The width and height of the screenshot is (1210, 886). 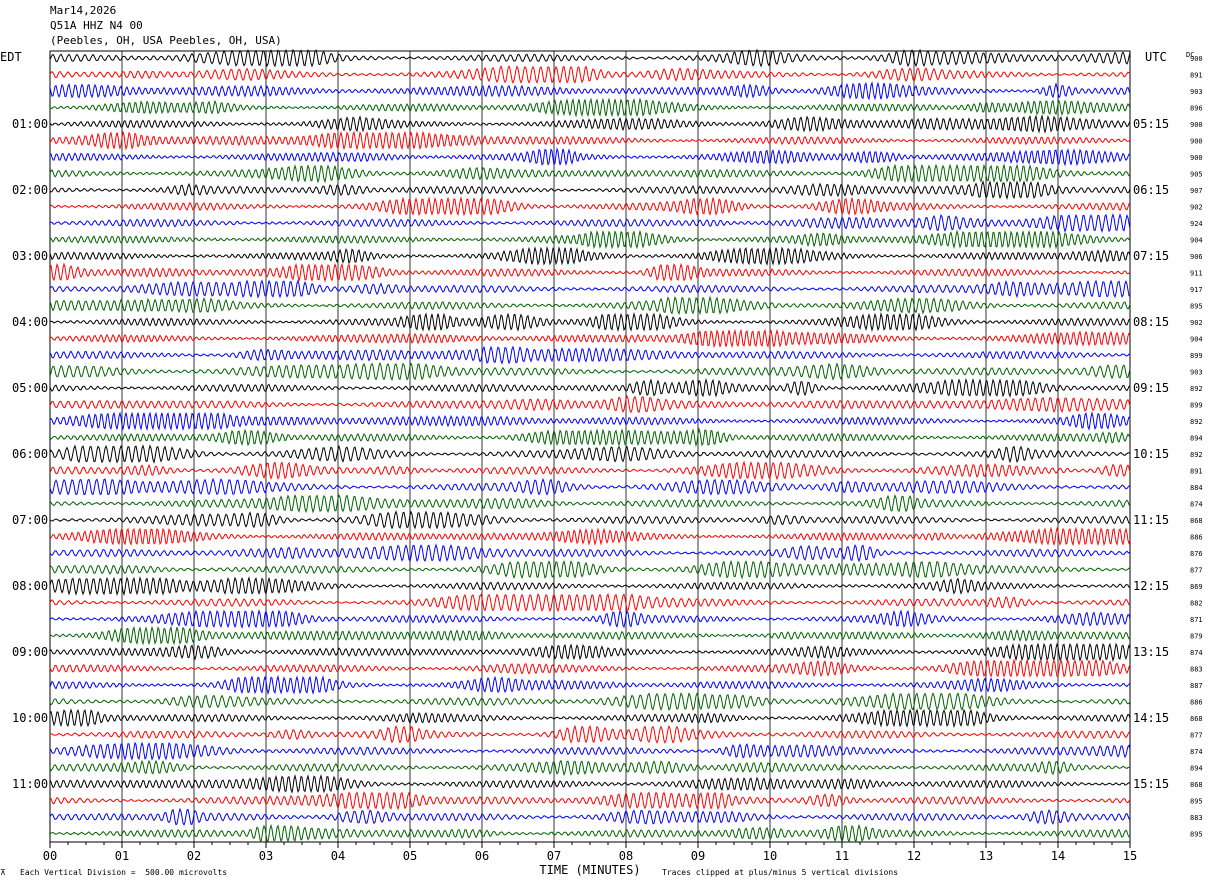 I want to click on left-hour-label: 08:00, so click(x=30, y=586).